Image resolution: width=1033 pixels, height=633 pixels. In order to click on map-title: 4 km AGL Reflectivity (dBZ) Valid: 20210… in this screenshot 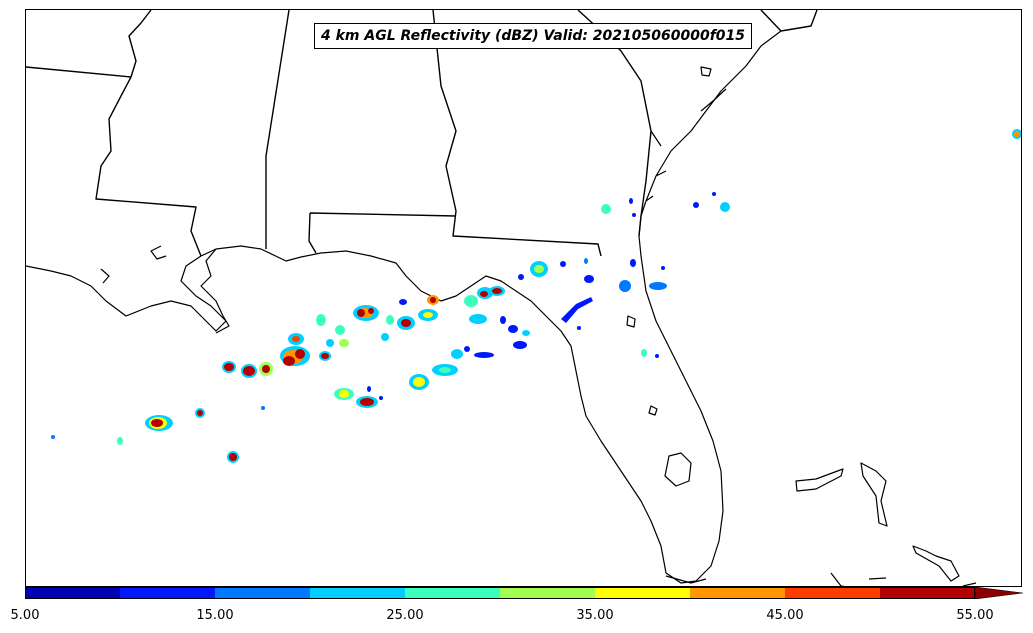, I will do `click(533, 36)`.